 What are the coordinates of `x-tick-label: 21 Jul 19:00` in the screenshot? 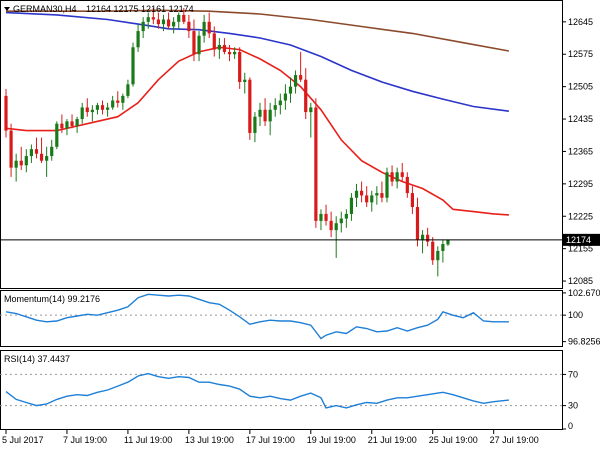 It's located at (392, 440).